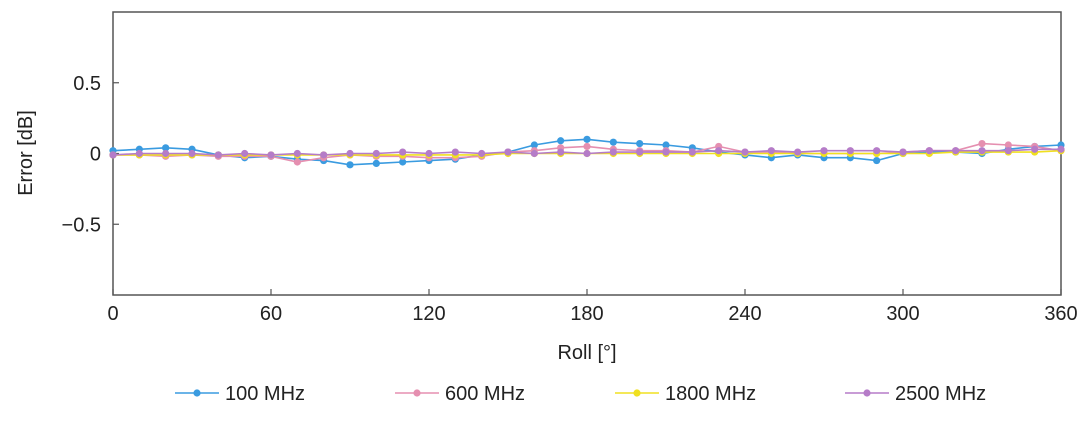 The width and height of the screenshot is (1088, 421). I want to click on legend-label: 600 MHz, so click(485, 394).